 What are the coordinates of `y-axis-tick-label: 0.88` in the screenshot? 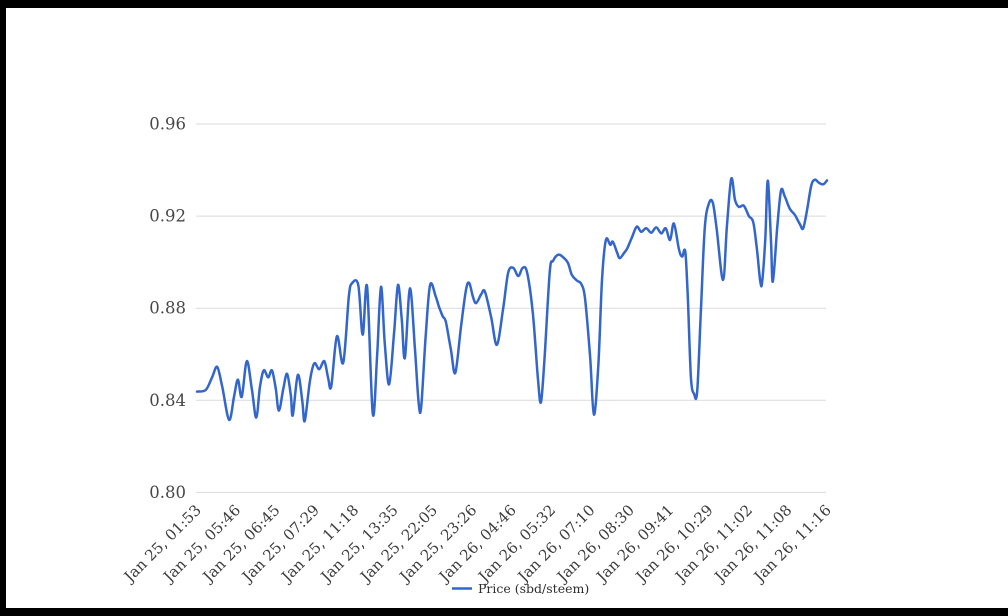 It's located at (167, 308).